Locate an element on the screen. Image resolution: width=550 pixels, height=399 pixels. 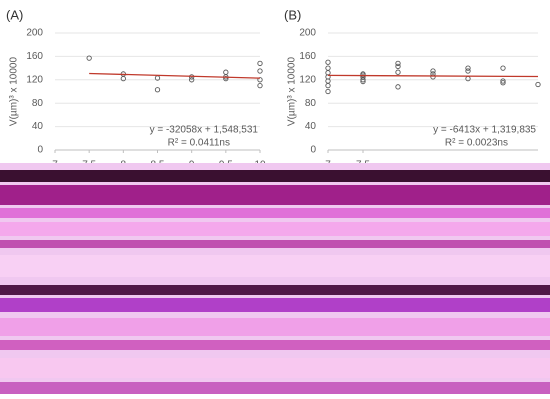
r-squared: R² = 0.0023ns is located at coordinates (476, 143).